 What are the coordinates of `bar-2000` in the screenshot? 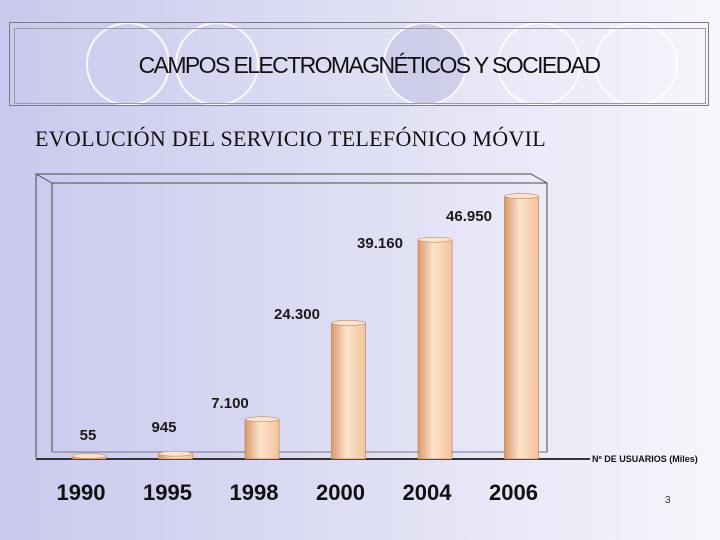 It's located at (348, 391).